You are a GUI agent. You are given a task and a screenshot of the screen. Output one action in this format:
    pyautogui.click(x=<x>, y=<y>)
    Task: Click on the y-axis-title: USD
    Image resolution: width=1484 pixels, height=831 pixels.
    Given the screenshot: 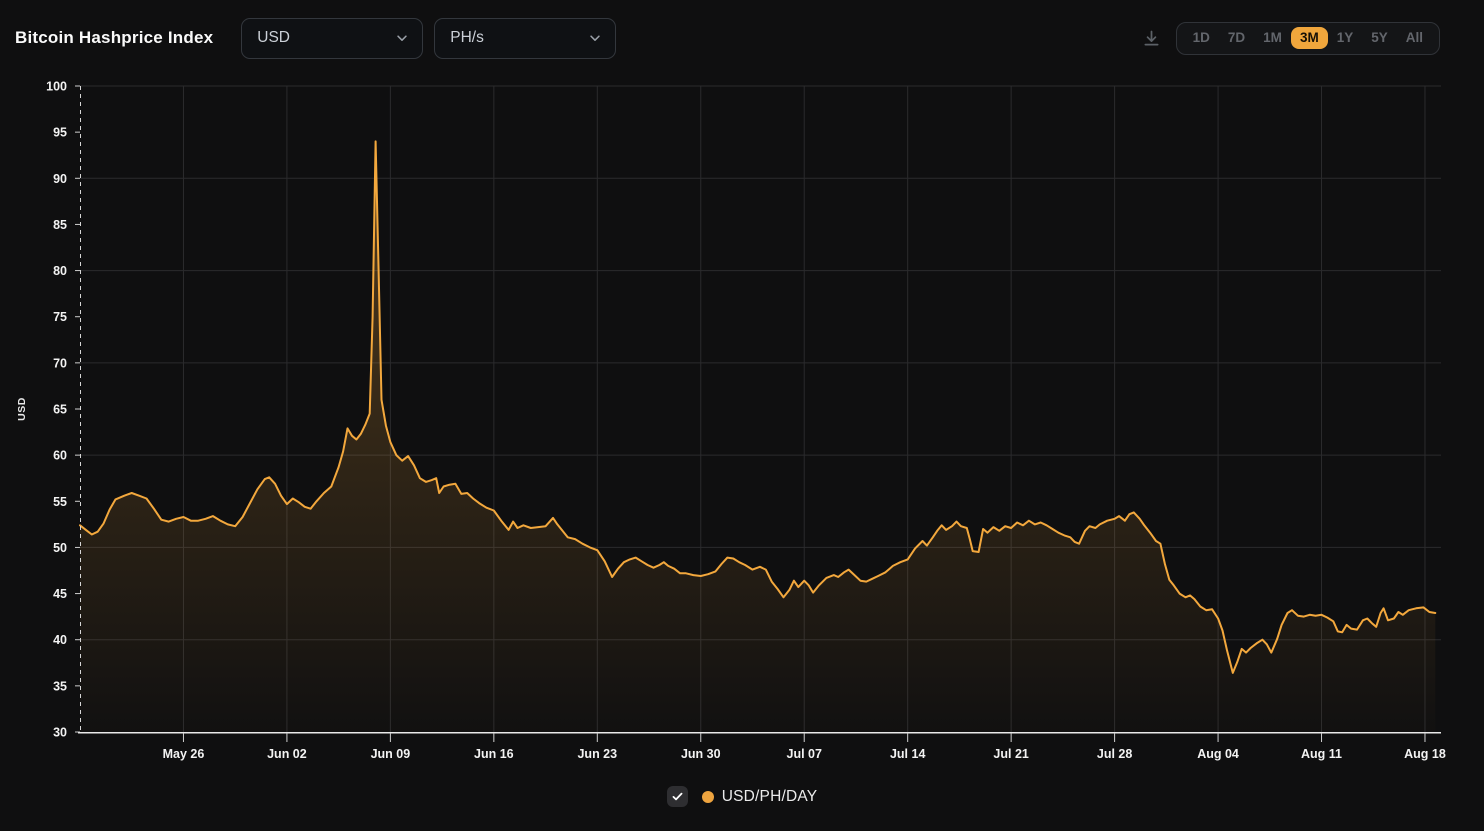 What is the action you would take?
    pyautogui.click(x=22, y=409)
    